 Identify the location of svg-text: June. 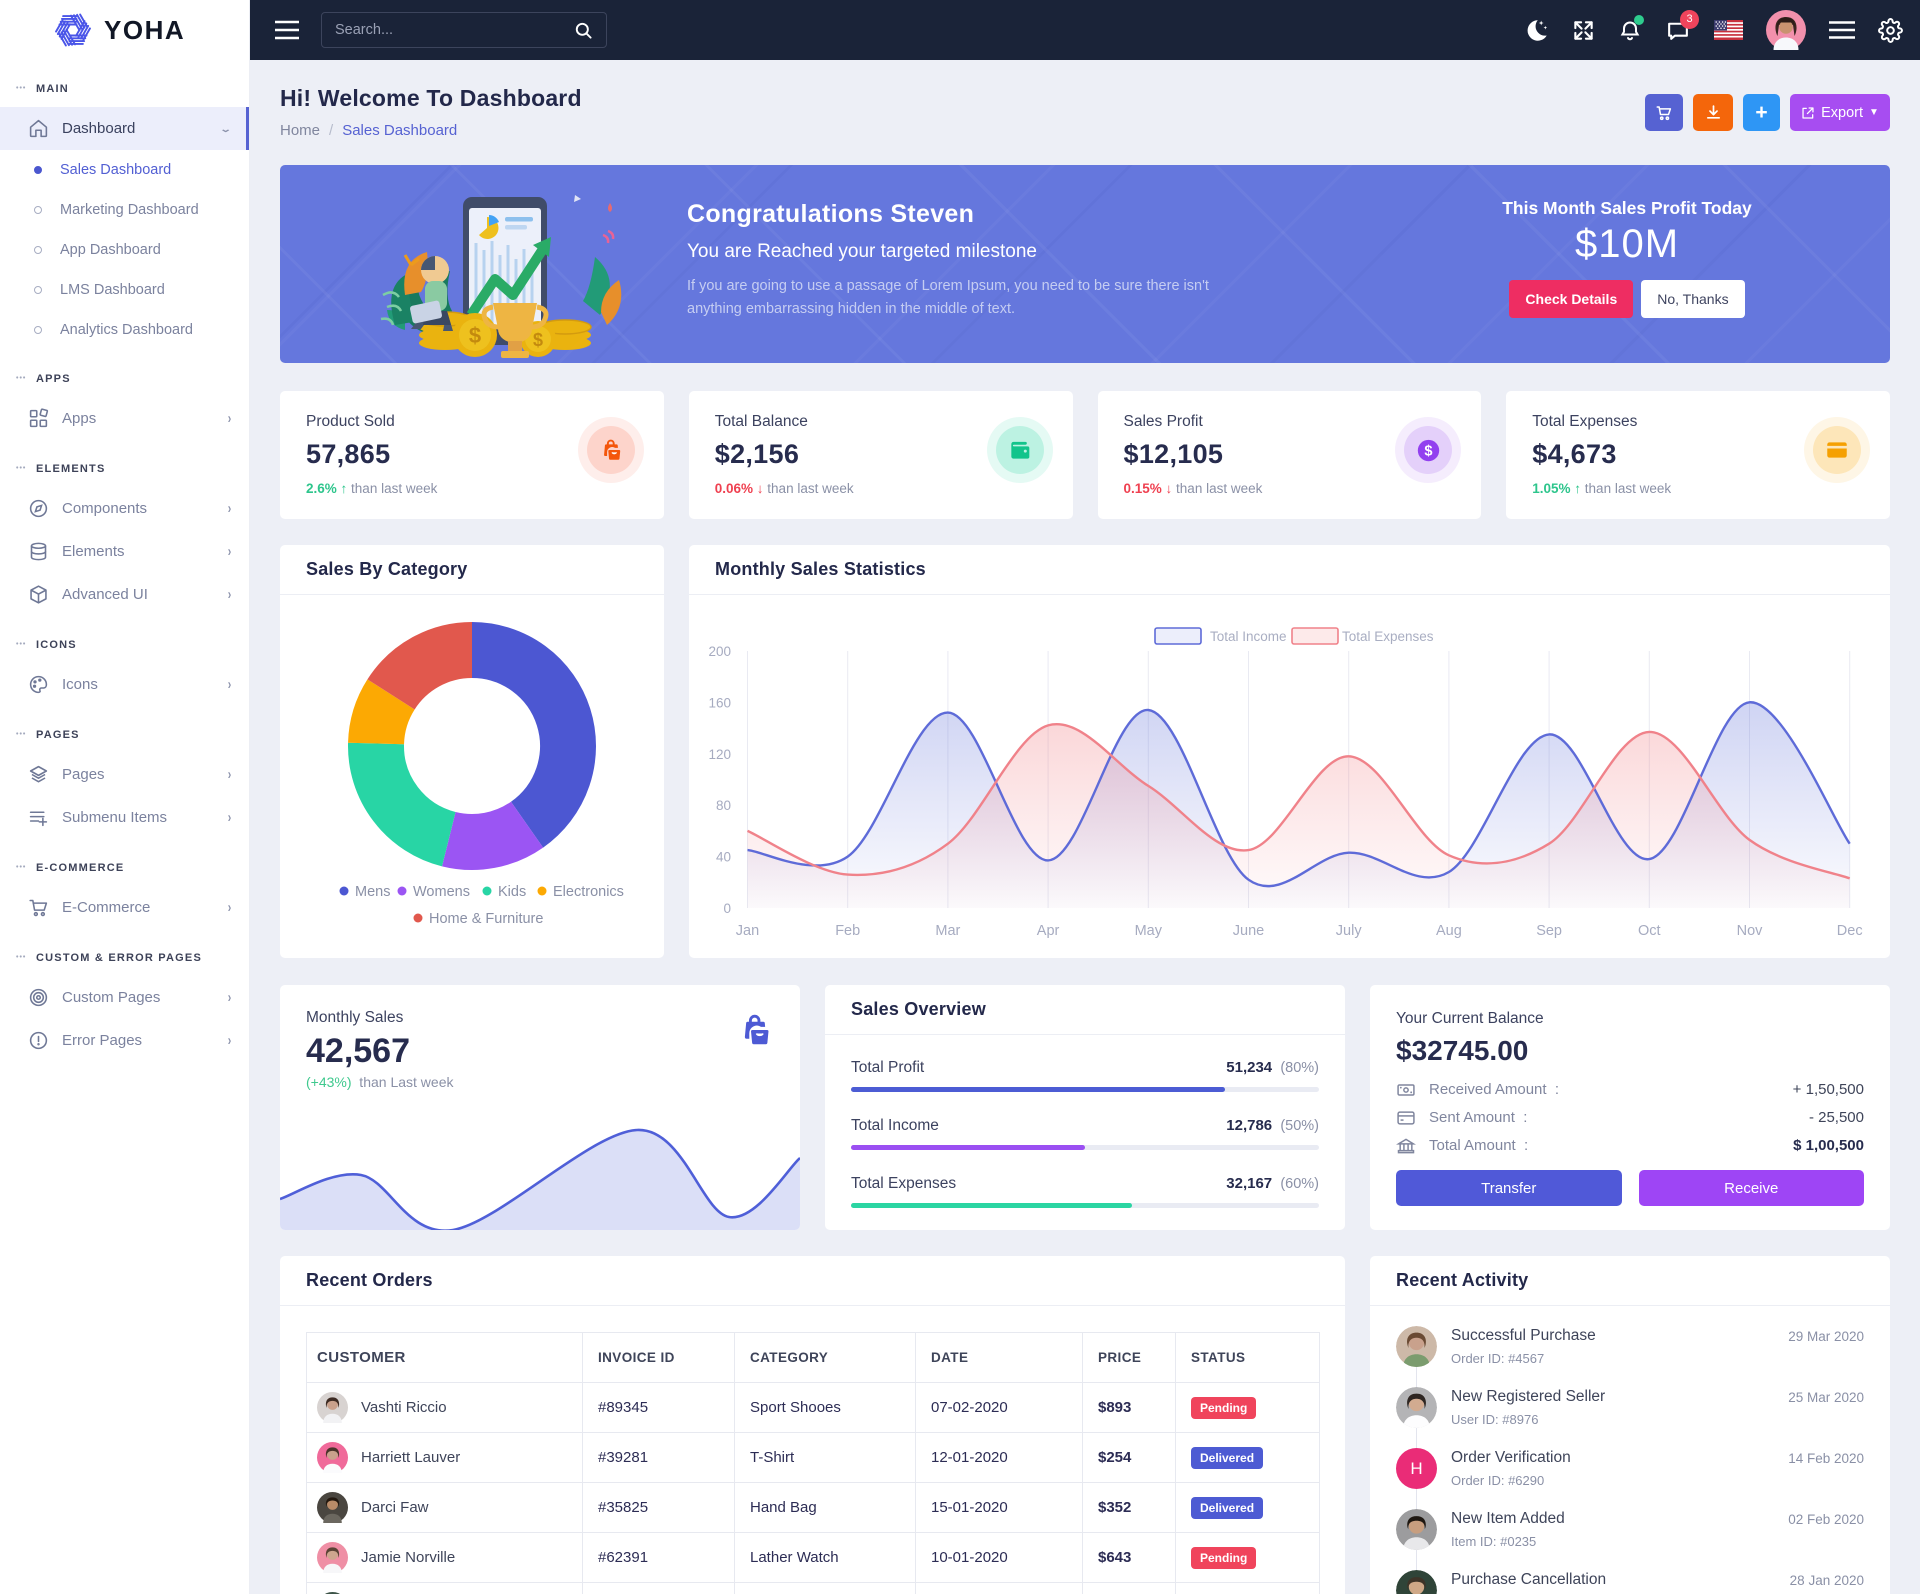
(1248, 931).